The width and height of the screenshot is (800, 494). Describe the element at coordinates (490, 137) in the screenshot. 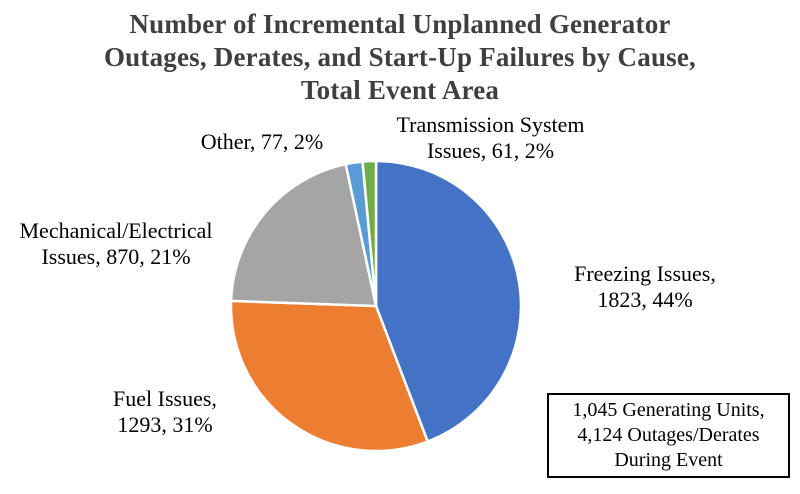

I see `slice-label-transmission-system-issues: Transmission System Issues, 61, 2%` at that location.